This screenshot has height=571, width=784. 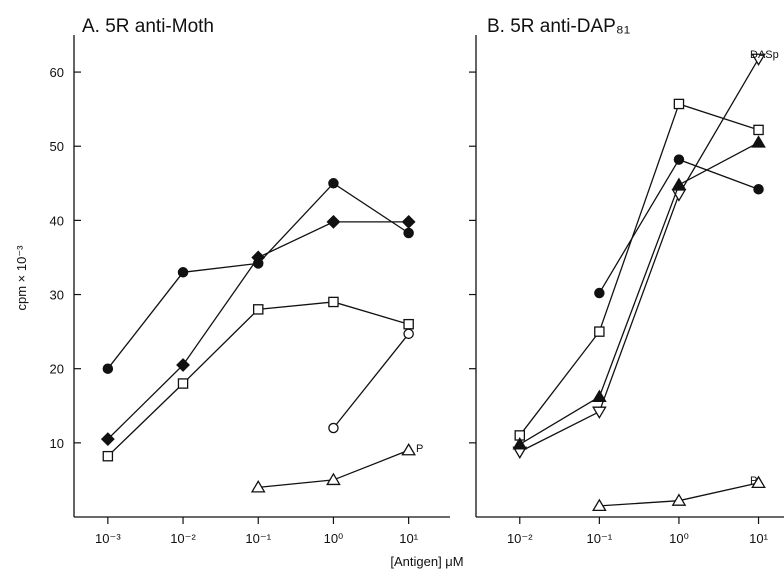 I want to click on y-axis-label: cpm × 10⁻³, so click(x=21, y=278).